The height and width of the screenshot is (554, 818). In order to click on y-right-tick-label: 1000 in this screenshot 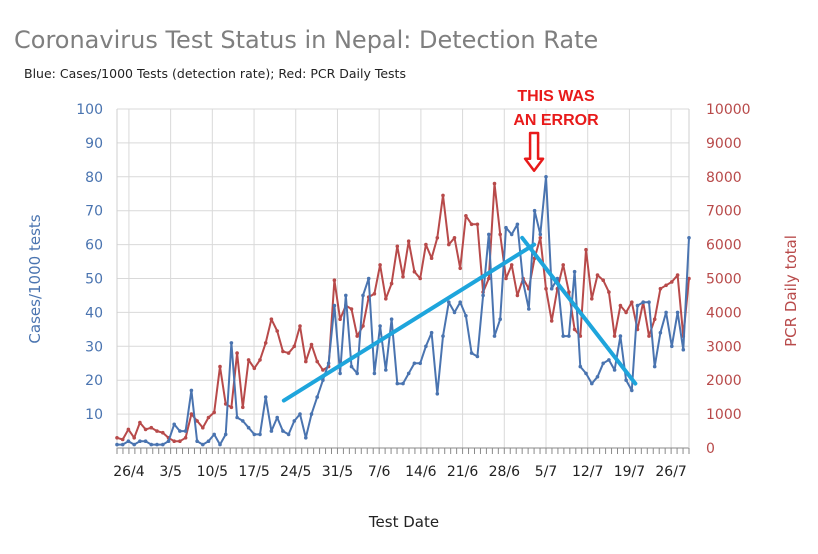, I will do `click(724, 415)`.